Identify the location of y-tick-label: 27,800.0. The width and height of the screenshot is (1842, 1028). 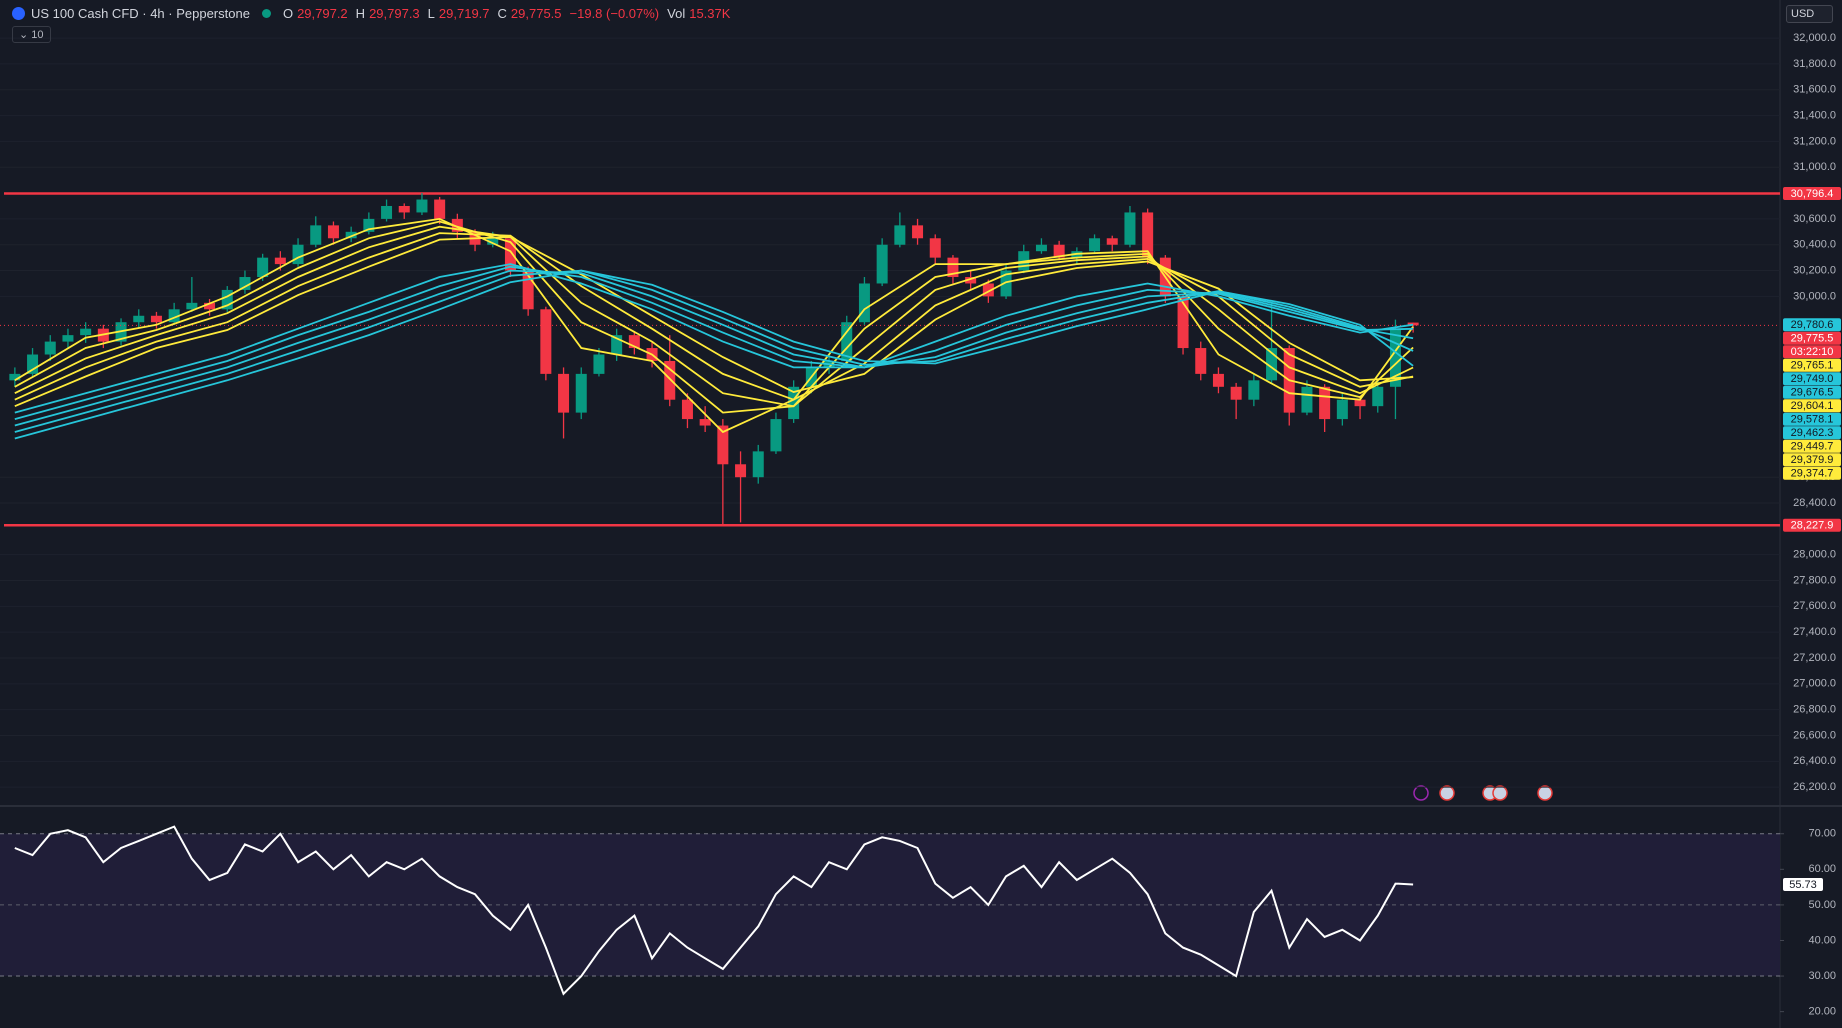
(1814, 580).